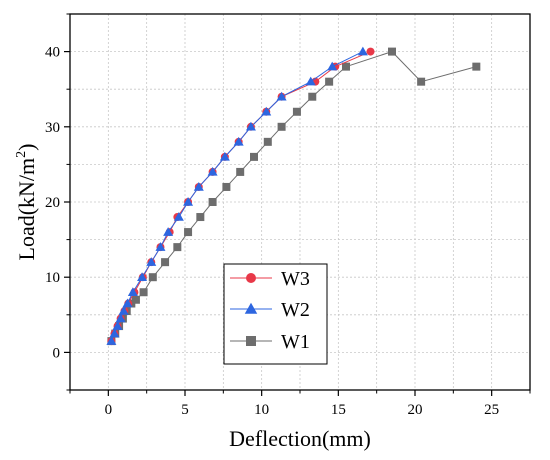  I want to click on legend: W3 W2 W1, so click(275, 314).